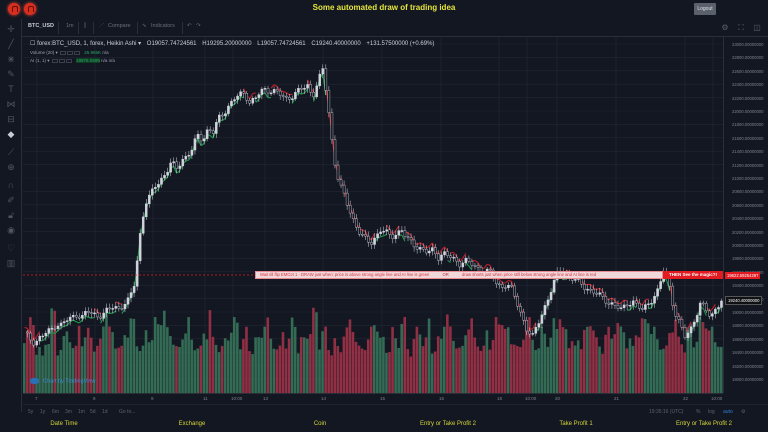  I want to click on time-label: 20, so click(558, 398).